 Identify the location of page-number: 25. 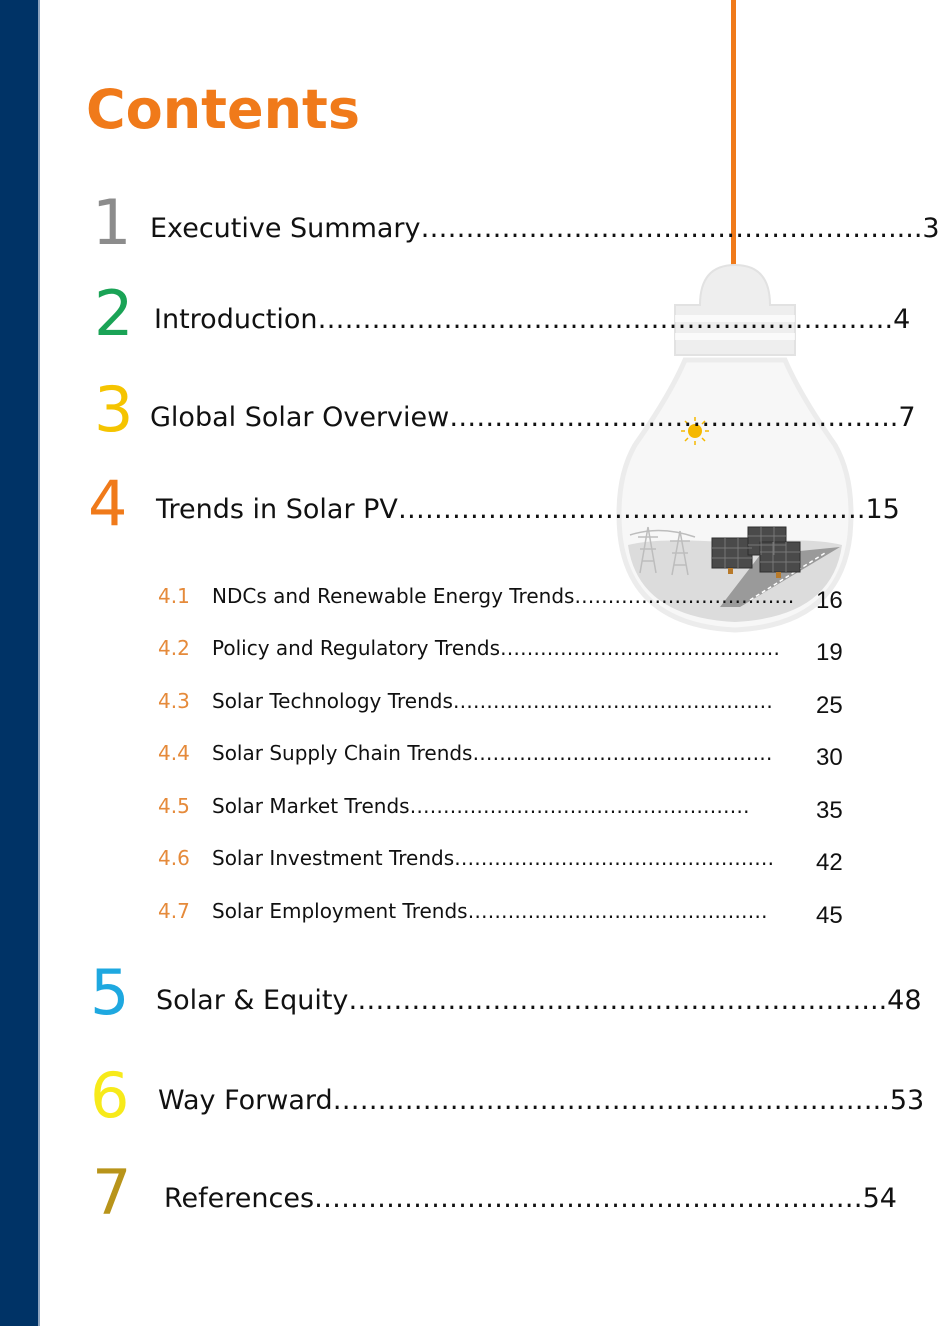
(829, 705).